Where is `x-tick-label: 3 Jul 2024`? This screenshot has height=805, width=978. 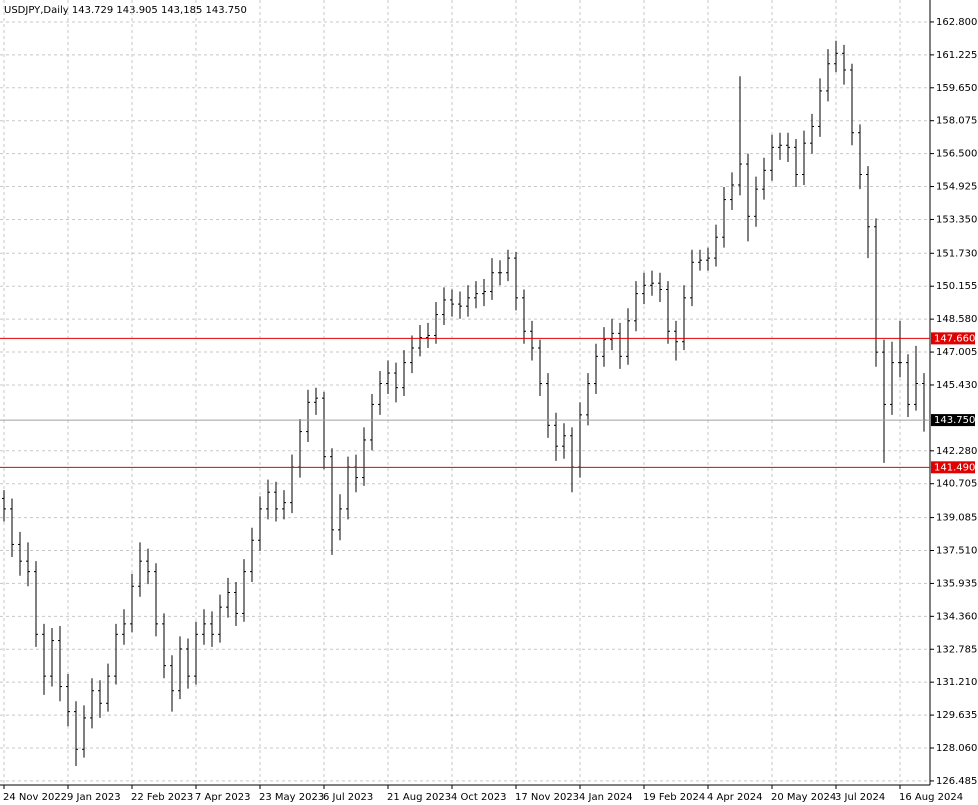 x-tick-label: 3 Jul 2024 is located at coordinates (860, 797).